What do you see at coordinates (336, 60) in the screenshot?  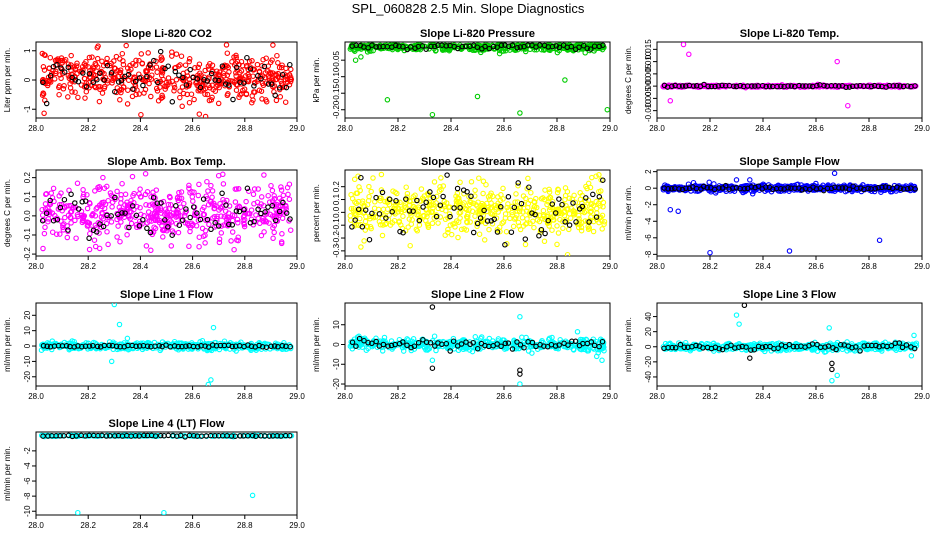 I see `y-tick-label: -0.05` at bounding box center [336, 60].